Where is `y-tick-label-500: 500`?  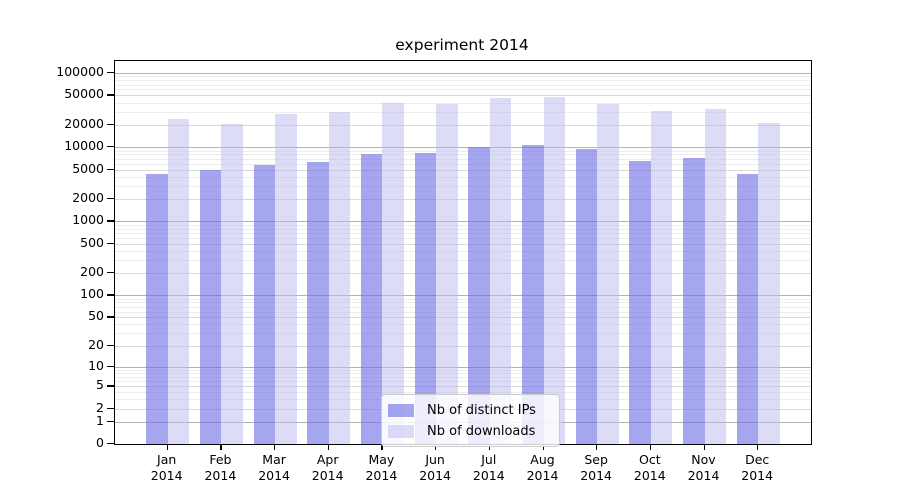 y-tick-label-500: 500 is located at coordinates (92, 242).